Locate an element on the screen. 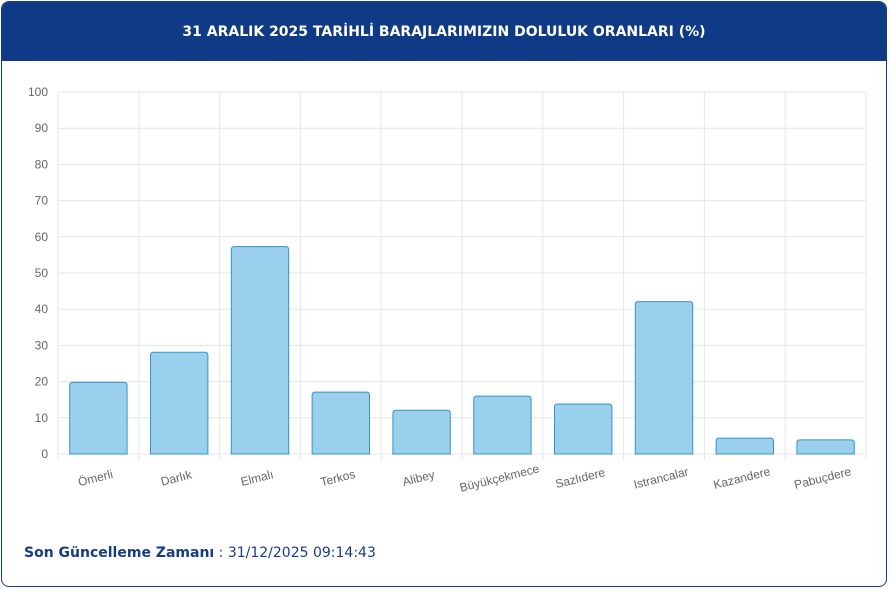 Image resolution: width=890 pixels, height=589 pixels. x-tick-label: Kazandere is located at coordinates (742, 478).